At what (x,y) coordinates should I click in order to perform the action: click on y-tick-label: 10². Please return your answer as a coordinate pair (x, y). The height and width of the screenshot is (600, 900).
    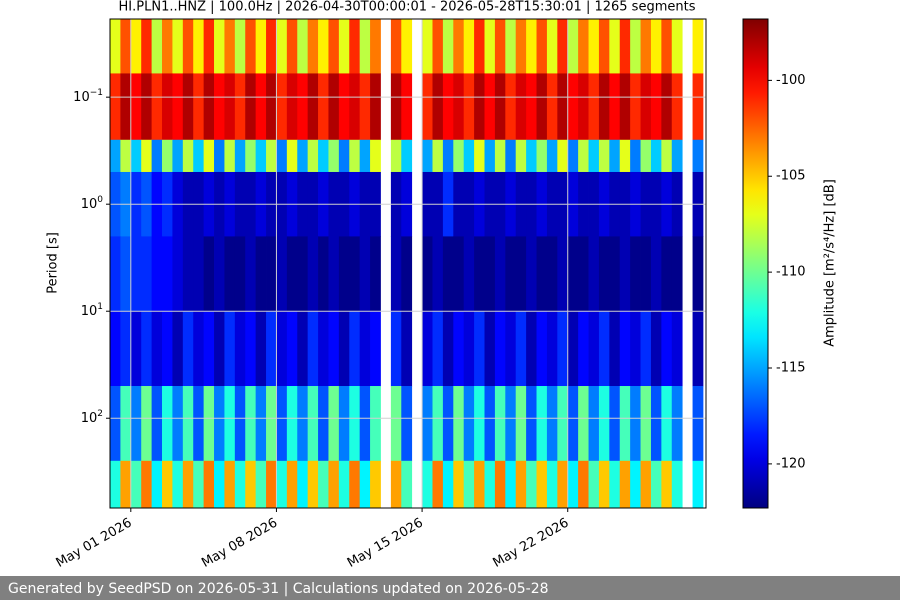
    Looking at the image, I should click on (92, 417).